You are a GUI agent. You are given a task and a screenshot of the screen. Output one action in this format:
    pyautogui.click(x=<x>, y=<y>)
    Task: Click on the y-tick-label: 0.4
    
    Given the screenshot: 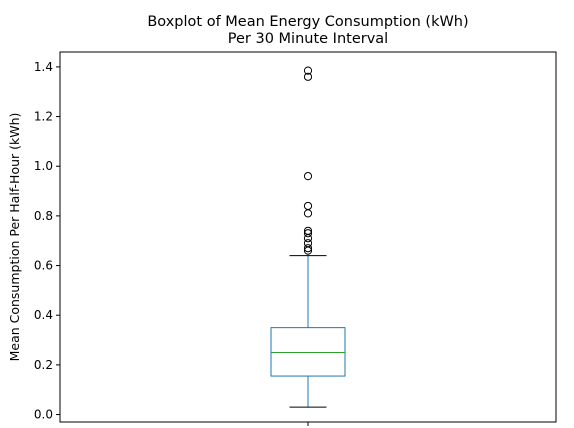 What is the action you would take?
    pyautogui.click(x=43, y=315)
    